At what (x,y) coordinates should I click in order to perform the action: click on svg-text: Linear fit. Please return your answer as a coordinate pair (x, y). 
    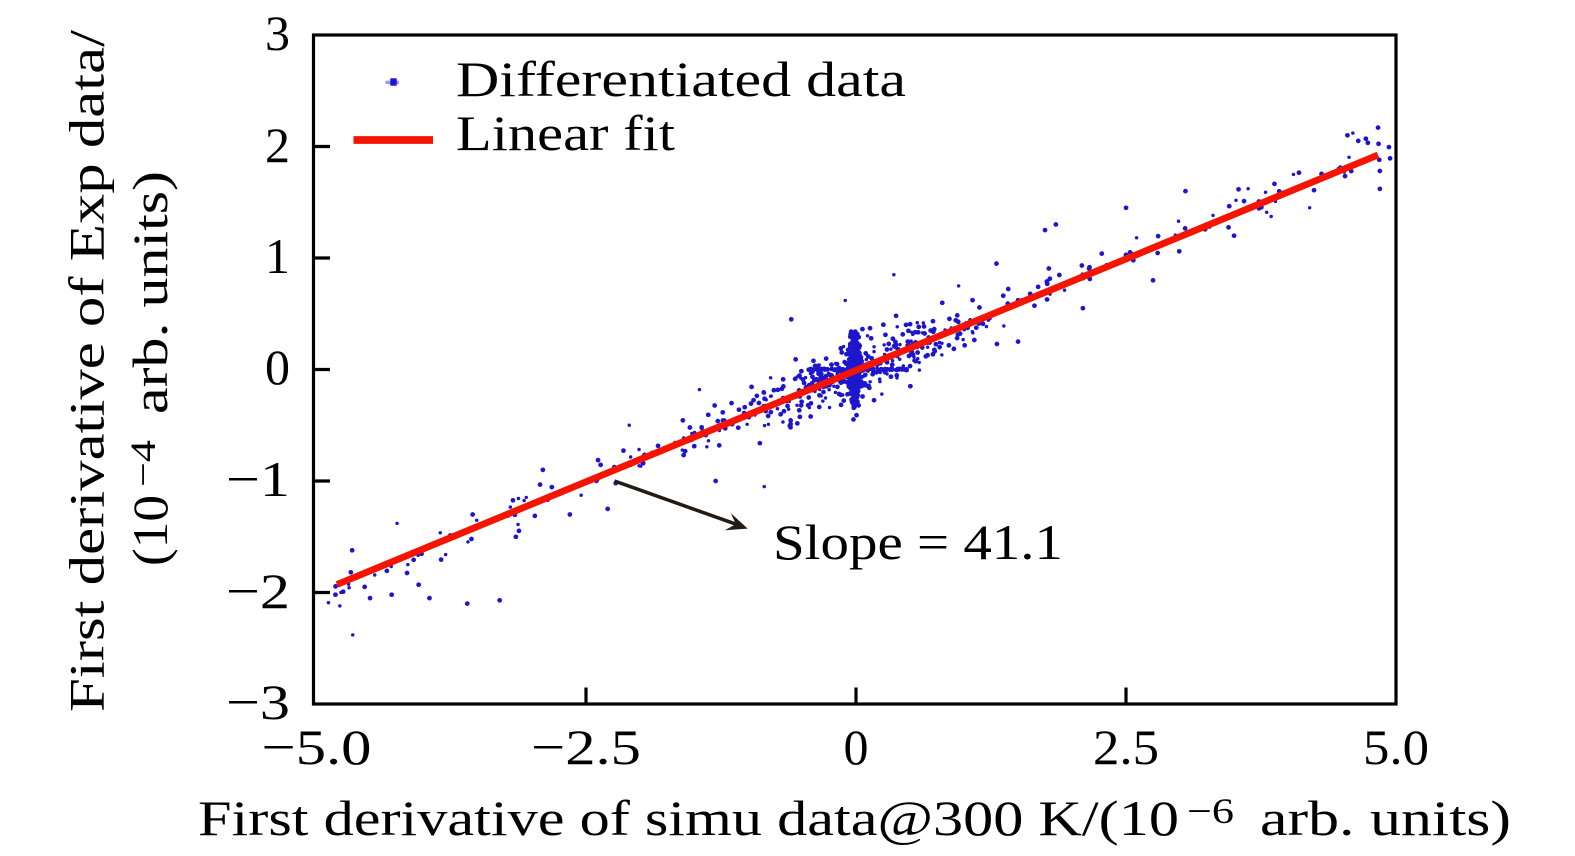
    Looking at the image, I should click on (565, 133).